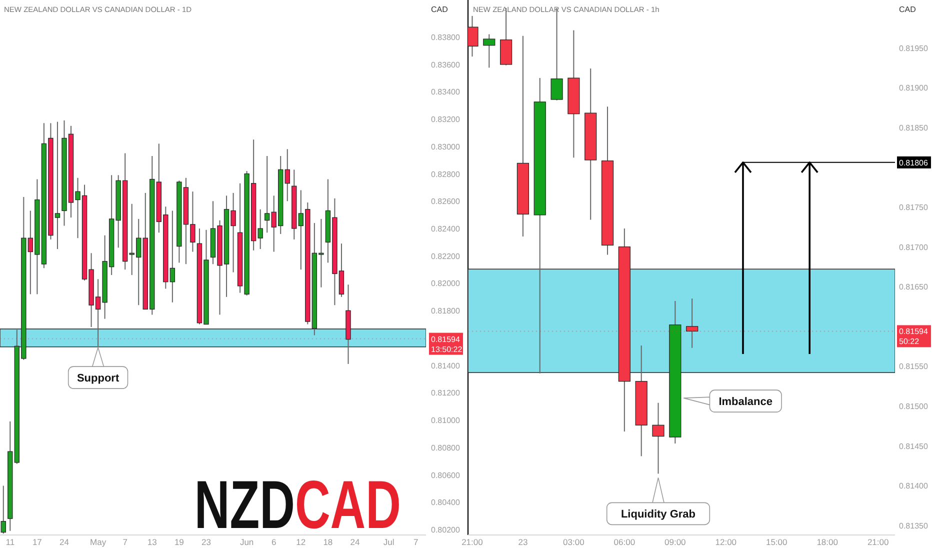 The image size is (932, 550). Describe the element at coordinates (152, 542) in the screenshot. I see `x-tick-label: 13` at that location.